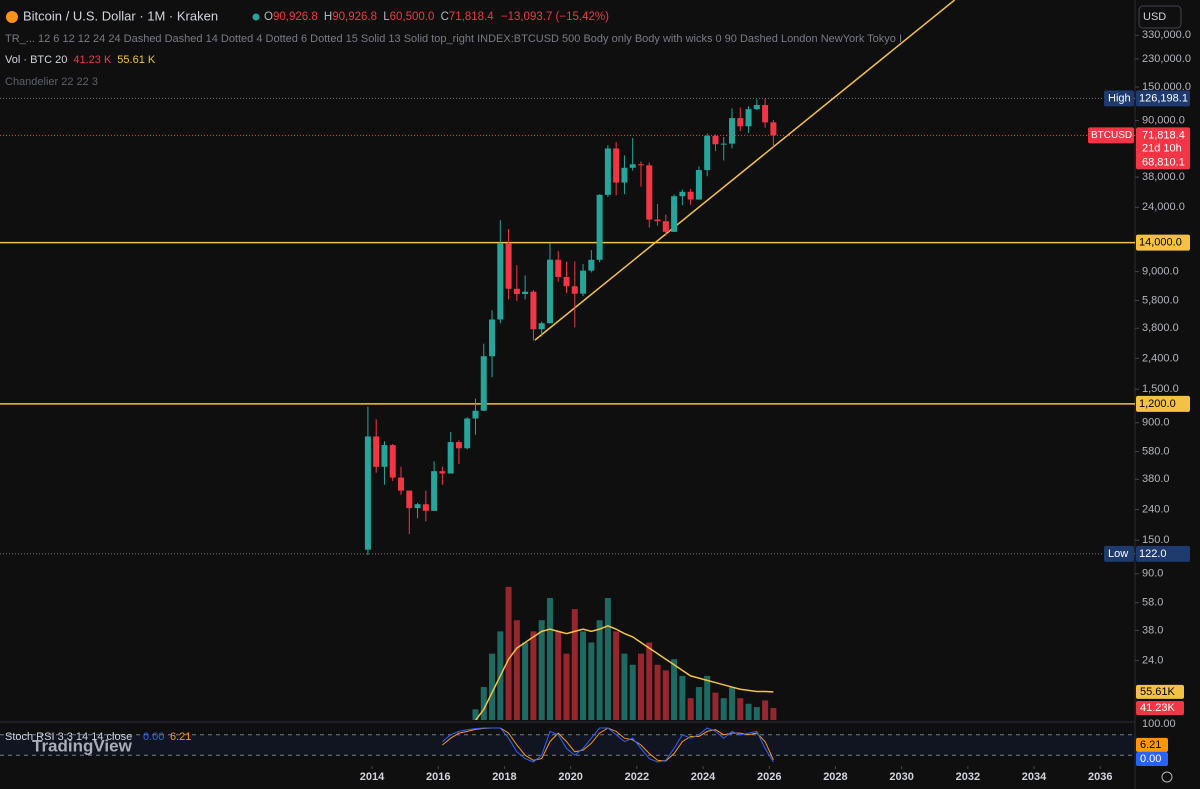  Describe the element at coordinates (268, 17) in the screenshot. I see `ohlc-key: O` at that location.